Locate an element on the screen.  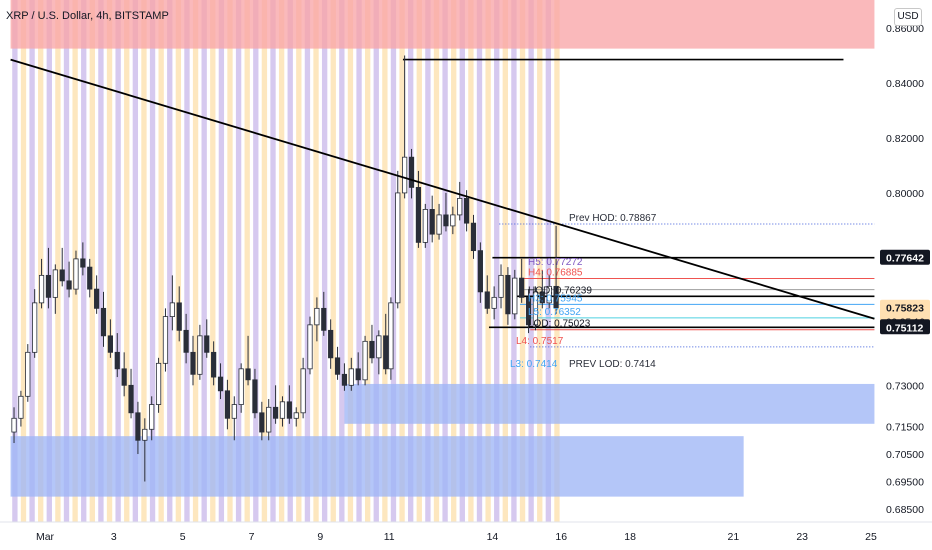
price-badge-value: 0.77642 is located at coordinates (905, 259).